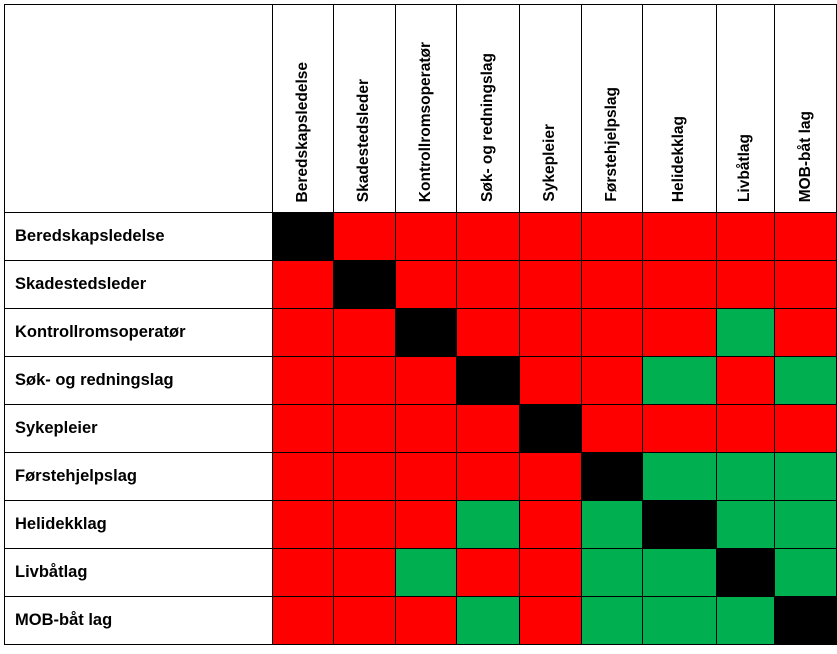  I want to click on row-header: Skadestedsleder, so click(138, 284).